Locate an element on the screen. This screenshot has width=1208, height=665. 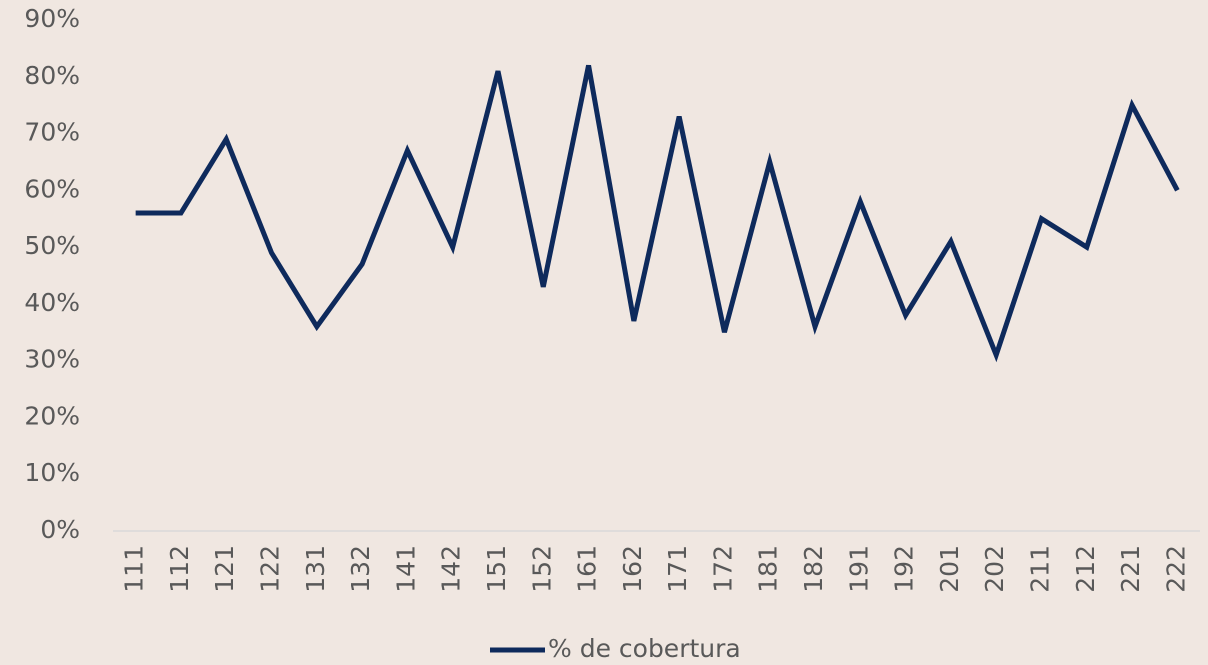
x-tick-label: 111 is located at coordinates (134, 569).